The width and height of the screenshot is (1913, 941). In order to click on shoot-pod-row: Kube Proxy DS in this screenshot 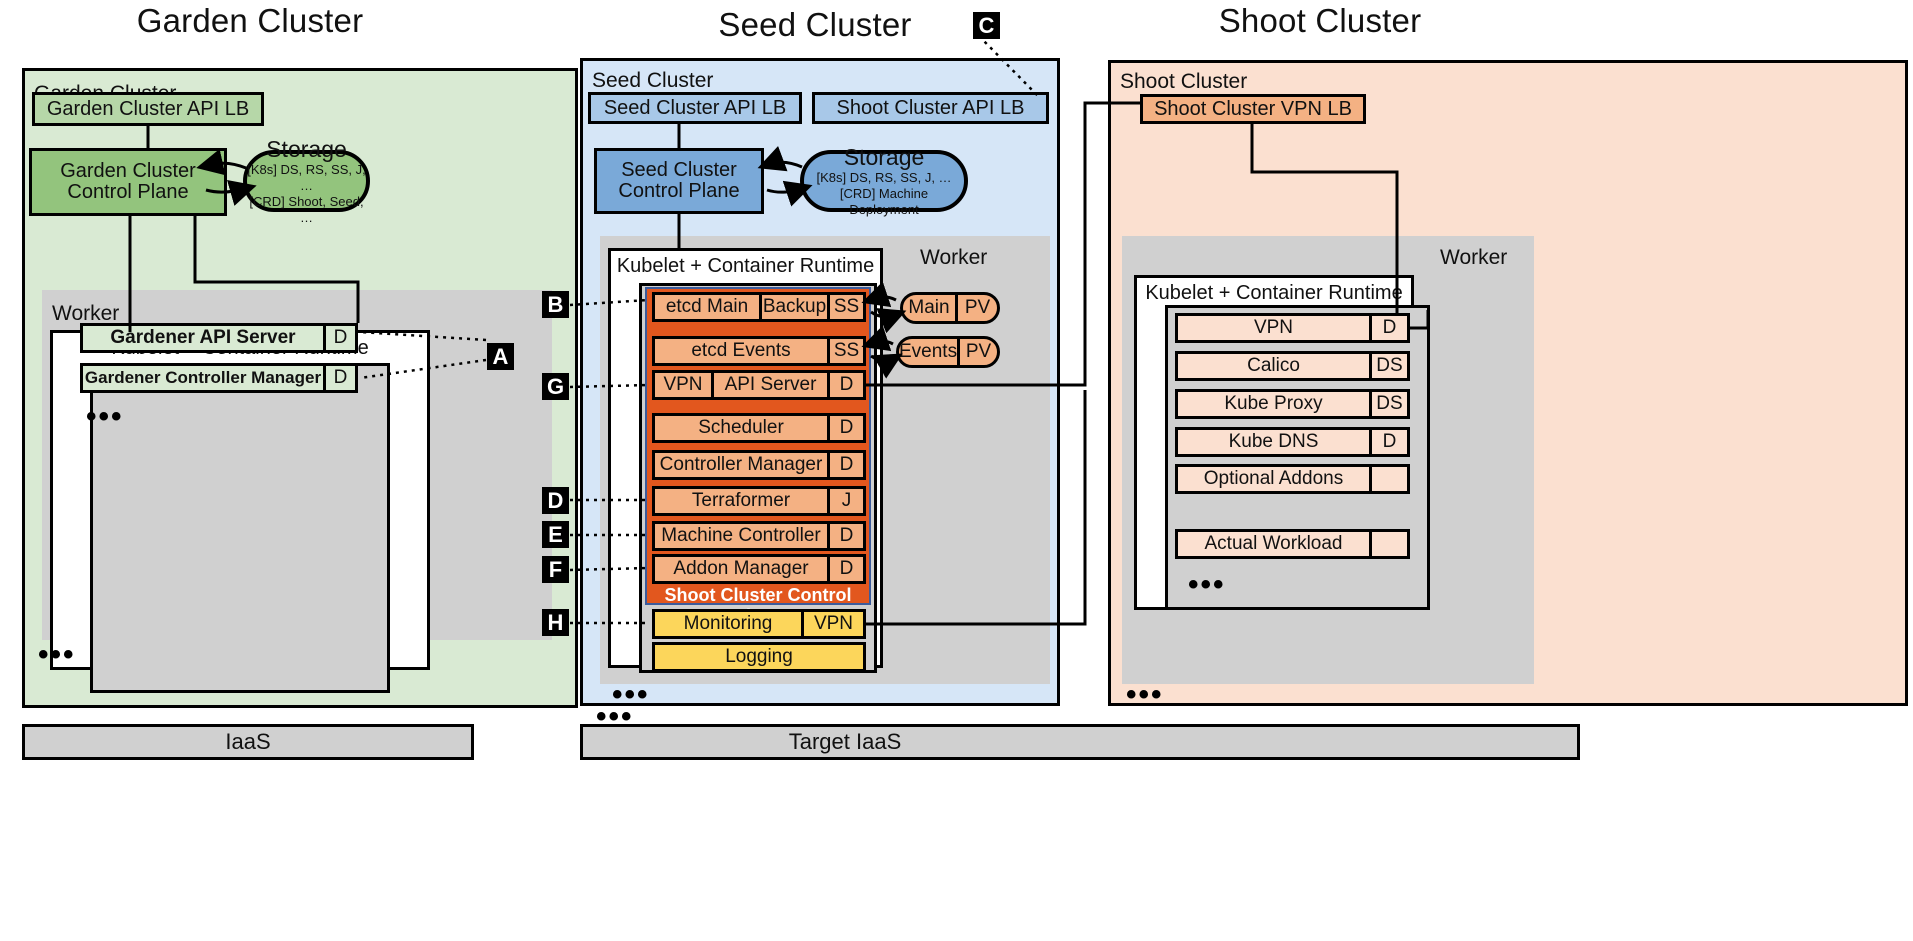, I will do `click(1292, 404)`.